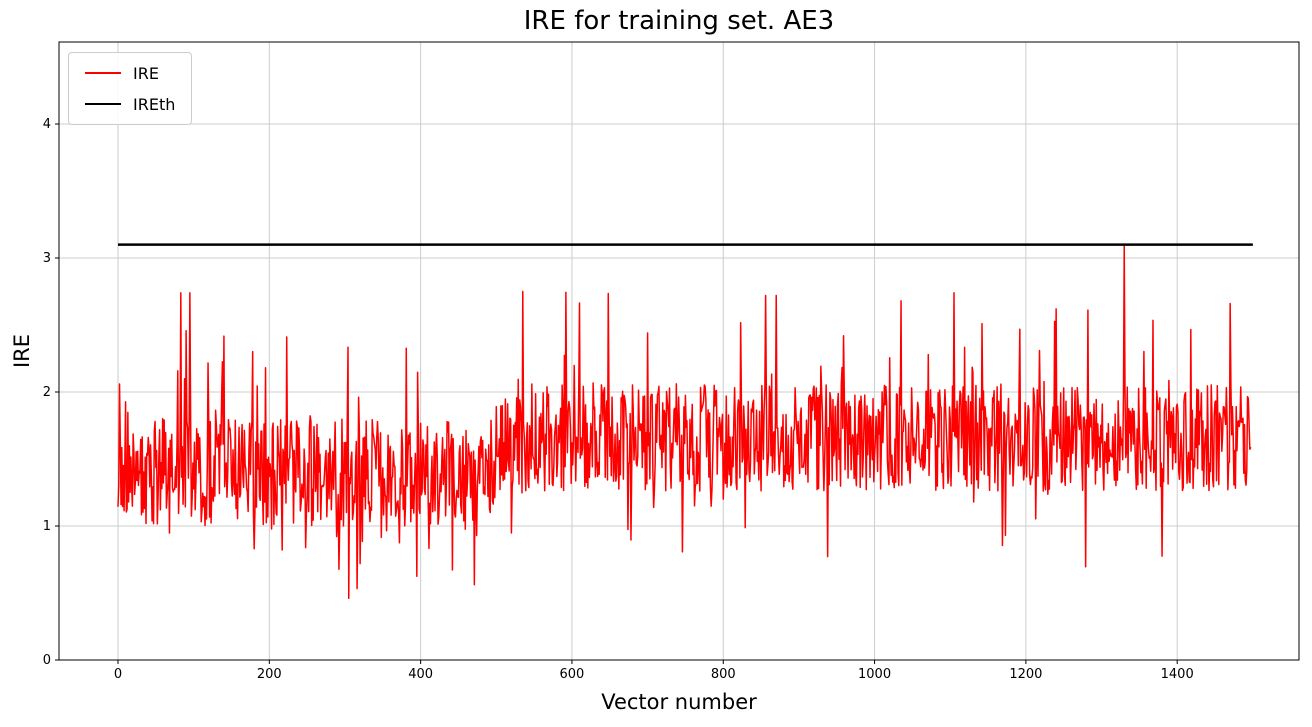 Image resolution: width=1312 pixels, height=727 pixels. I want to click on y-tick-label: 1, so click(46, 526).